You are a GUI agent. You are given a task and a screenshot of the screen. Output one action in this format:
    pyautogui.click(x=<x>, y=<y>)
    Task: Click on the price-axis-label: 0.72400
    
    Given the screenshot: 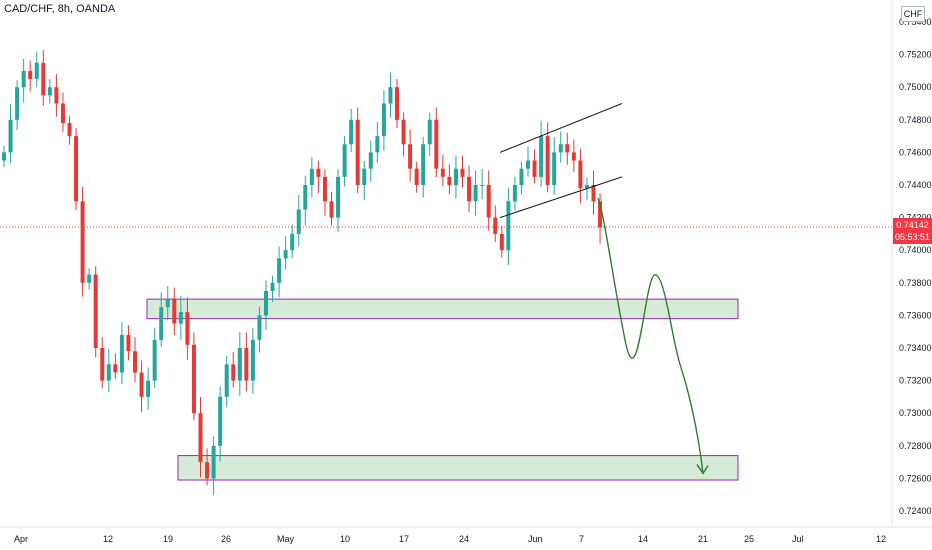 What is the action you would take?
    pyautogui.click(x=915, y=511)
    